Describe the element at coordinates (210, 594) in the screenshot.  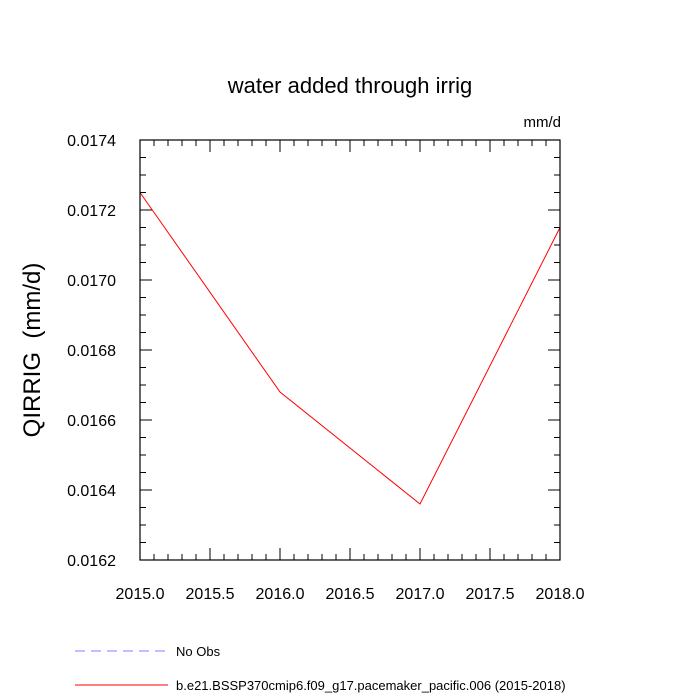
I see `x-tick-label: 2015.5` at that location.